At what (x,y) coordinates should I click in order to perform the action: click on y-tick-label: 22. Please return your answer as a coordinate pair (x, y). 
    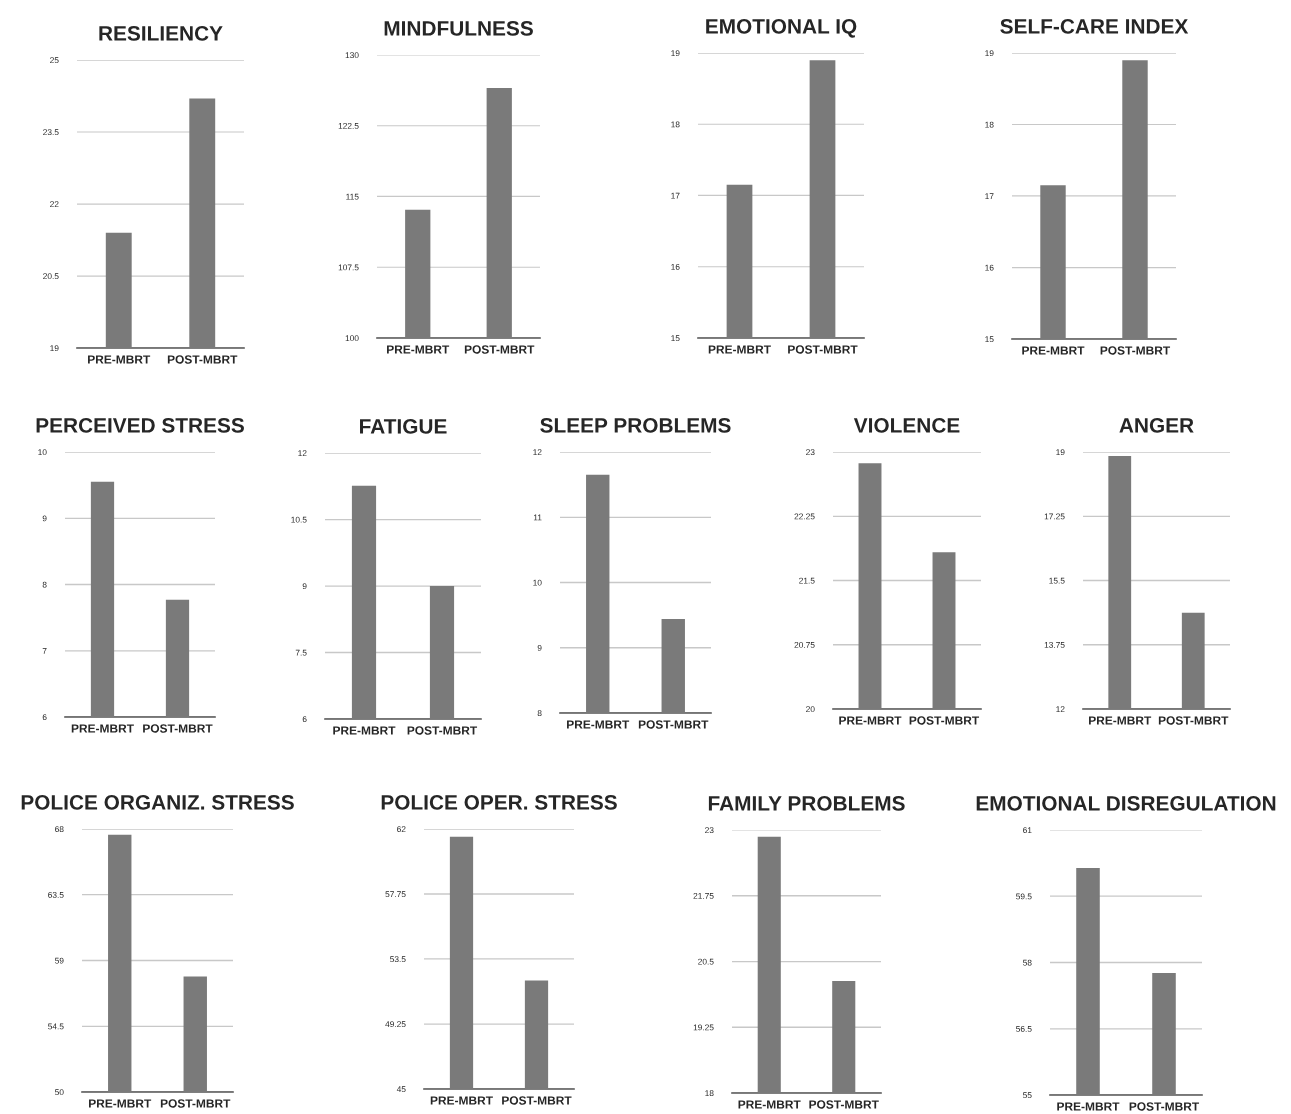
    Looking at the image, I should click on (54, 204).